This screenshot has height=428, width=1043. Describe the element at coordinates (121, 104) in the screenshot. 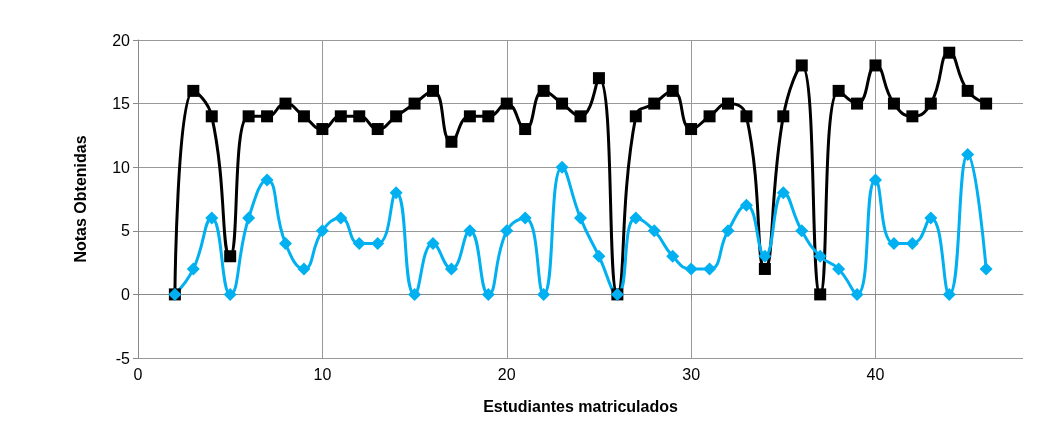

I see `y-tick-label: 15` at that location.